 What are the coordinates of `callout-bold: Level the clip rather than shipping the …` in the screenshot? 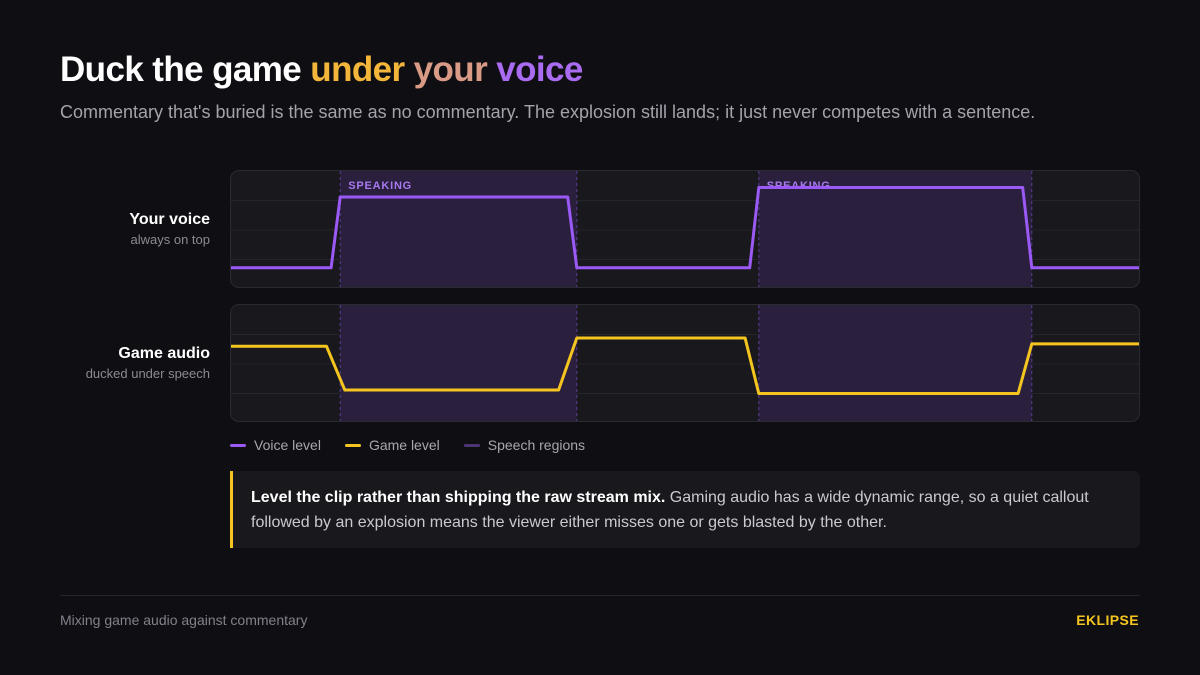 It's located at (458, 497).